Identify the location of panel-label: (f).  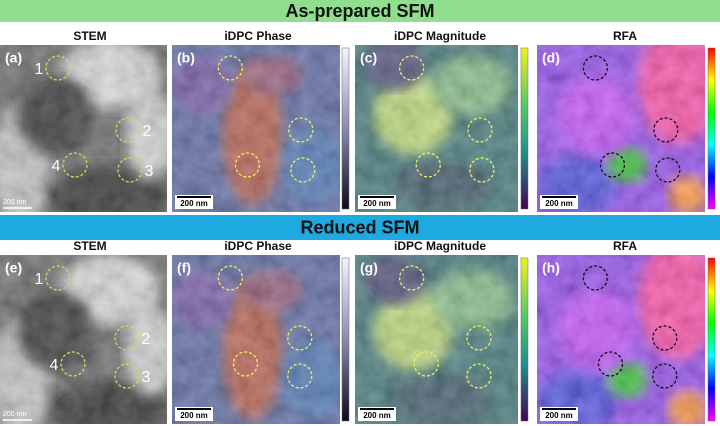
(184, 268).